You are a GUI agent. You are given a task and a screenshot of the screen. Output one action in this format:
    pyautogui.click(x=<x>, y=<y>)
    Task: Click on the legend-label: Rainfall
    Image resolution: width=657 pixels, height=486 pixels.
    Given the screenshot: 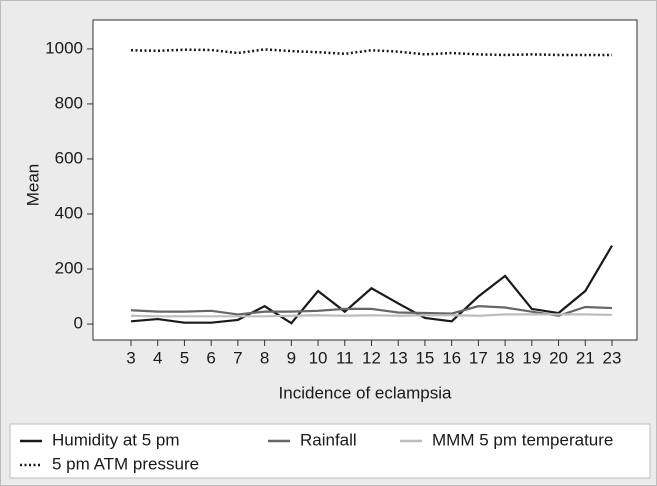 What is the action you would take?
    pyautogui.click(x=328, y=439)
    